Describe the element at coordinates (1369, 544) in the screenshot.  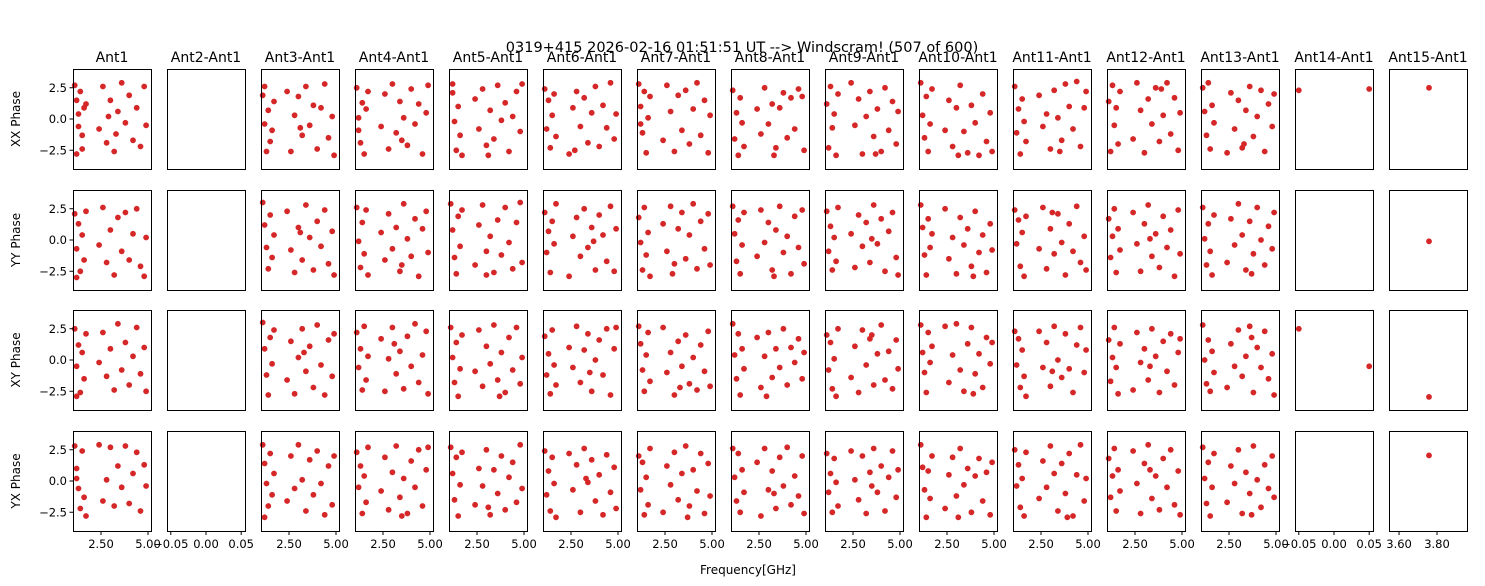
I see `x-tick-label: 0.05` at that location.